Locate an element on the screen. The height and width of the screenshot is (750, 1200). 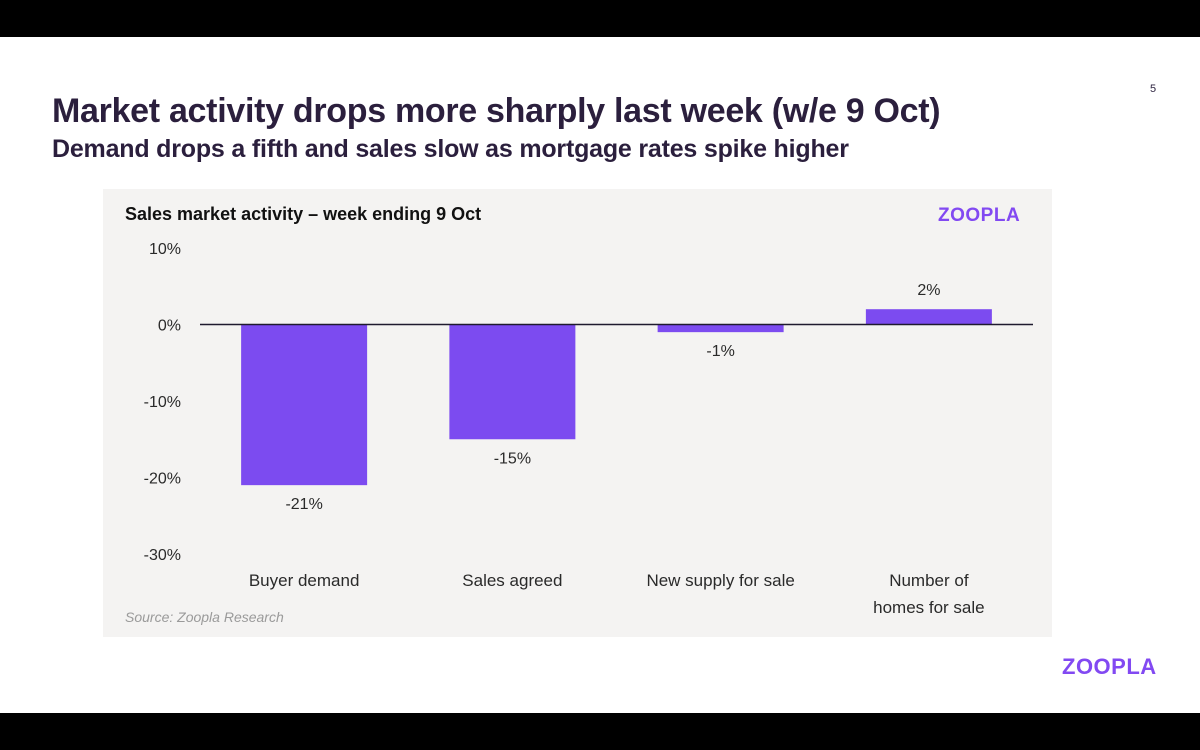
y-tick-label: 10% is located at coordinates (165, 249).